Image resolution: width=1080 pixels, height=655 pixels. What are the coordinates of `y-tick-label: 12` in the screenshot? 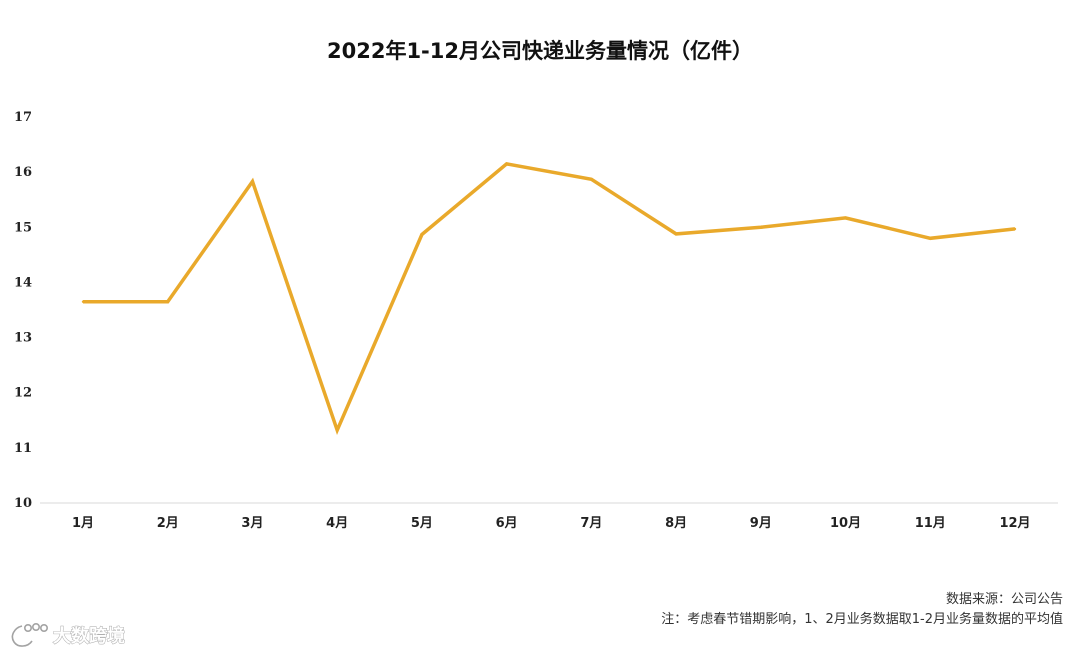 It's located at (23, 393).